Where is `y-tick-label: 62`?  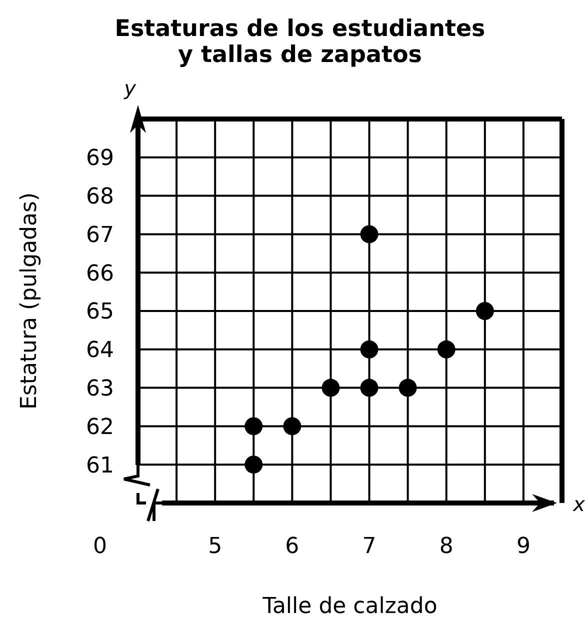 y-tick-label: 62 is located at coordinates (100, 427).